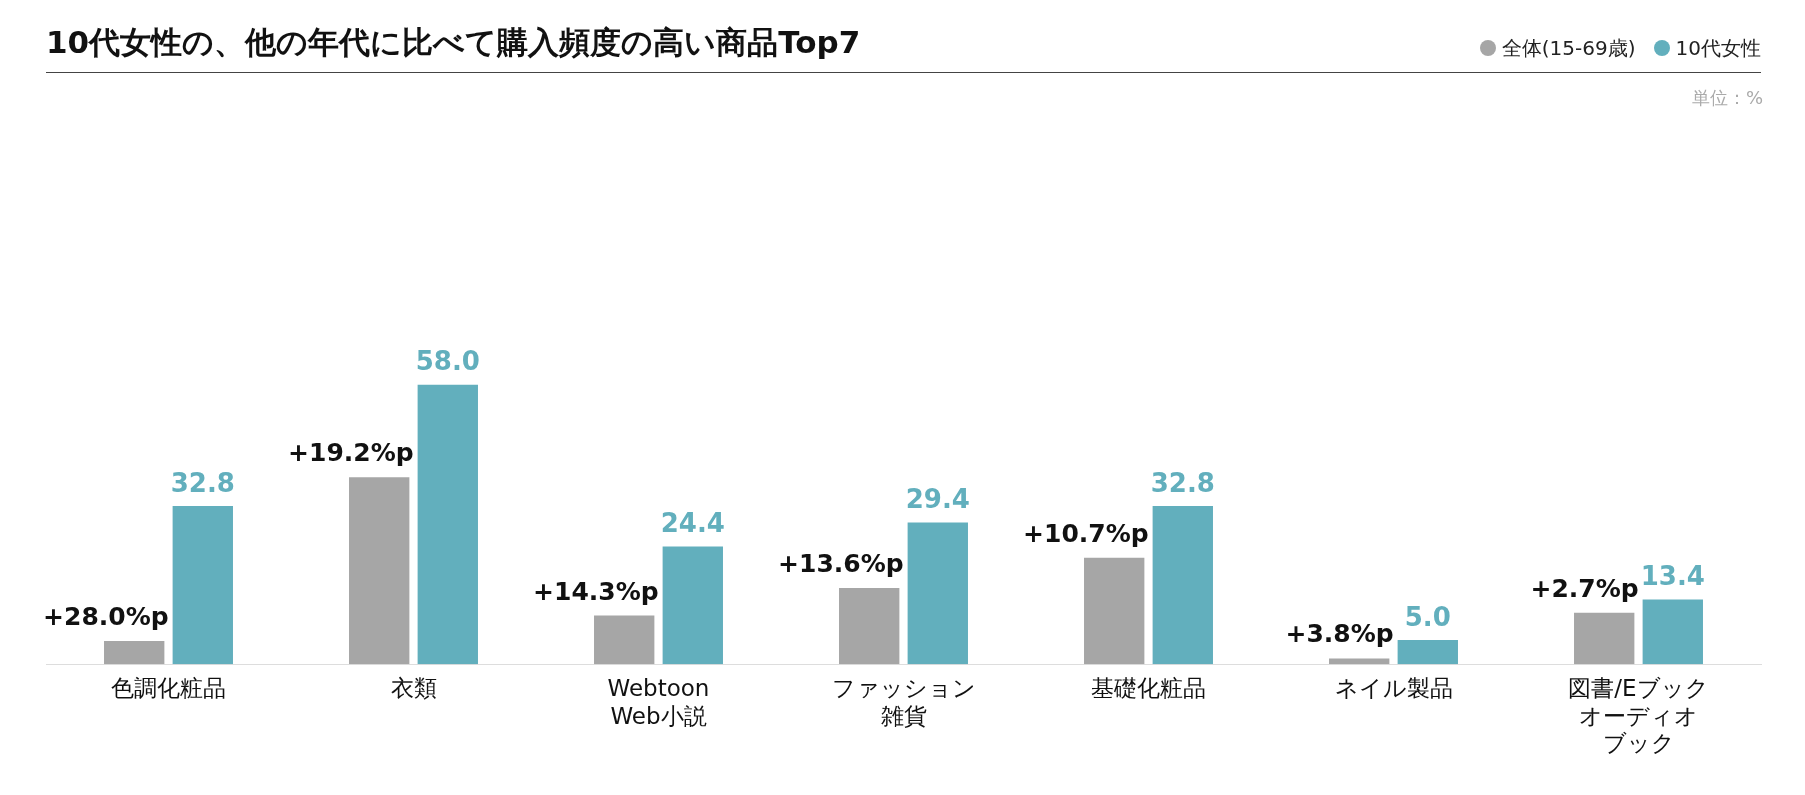 The height and width of the screenshot is (795, 1805). What do you see at coordinates (903, 701) in the screenshot?
I see `x-tick-label: ファッション雑貨` at bounding box center [903, 701].